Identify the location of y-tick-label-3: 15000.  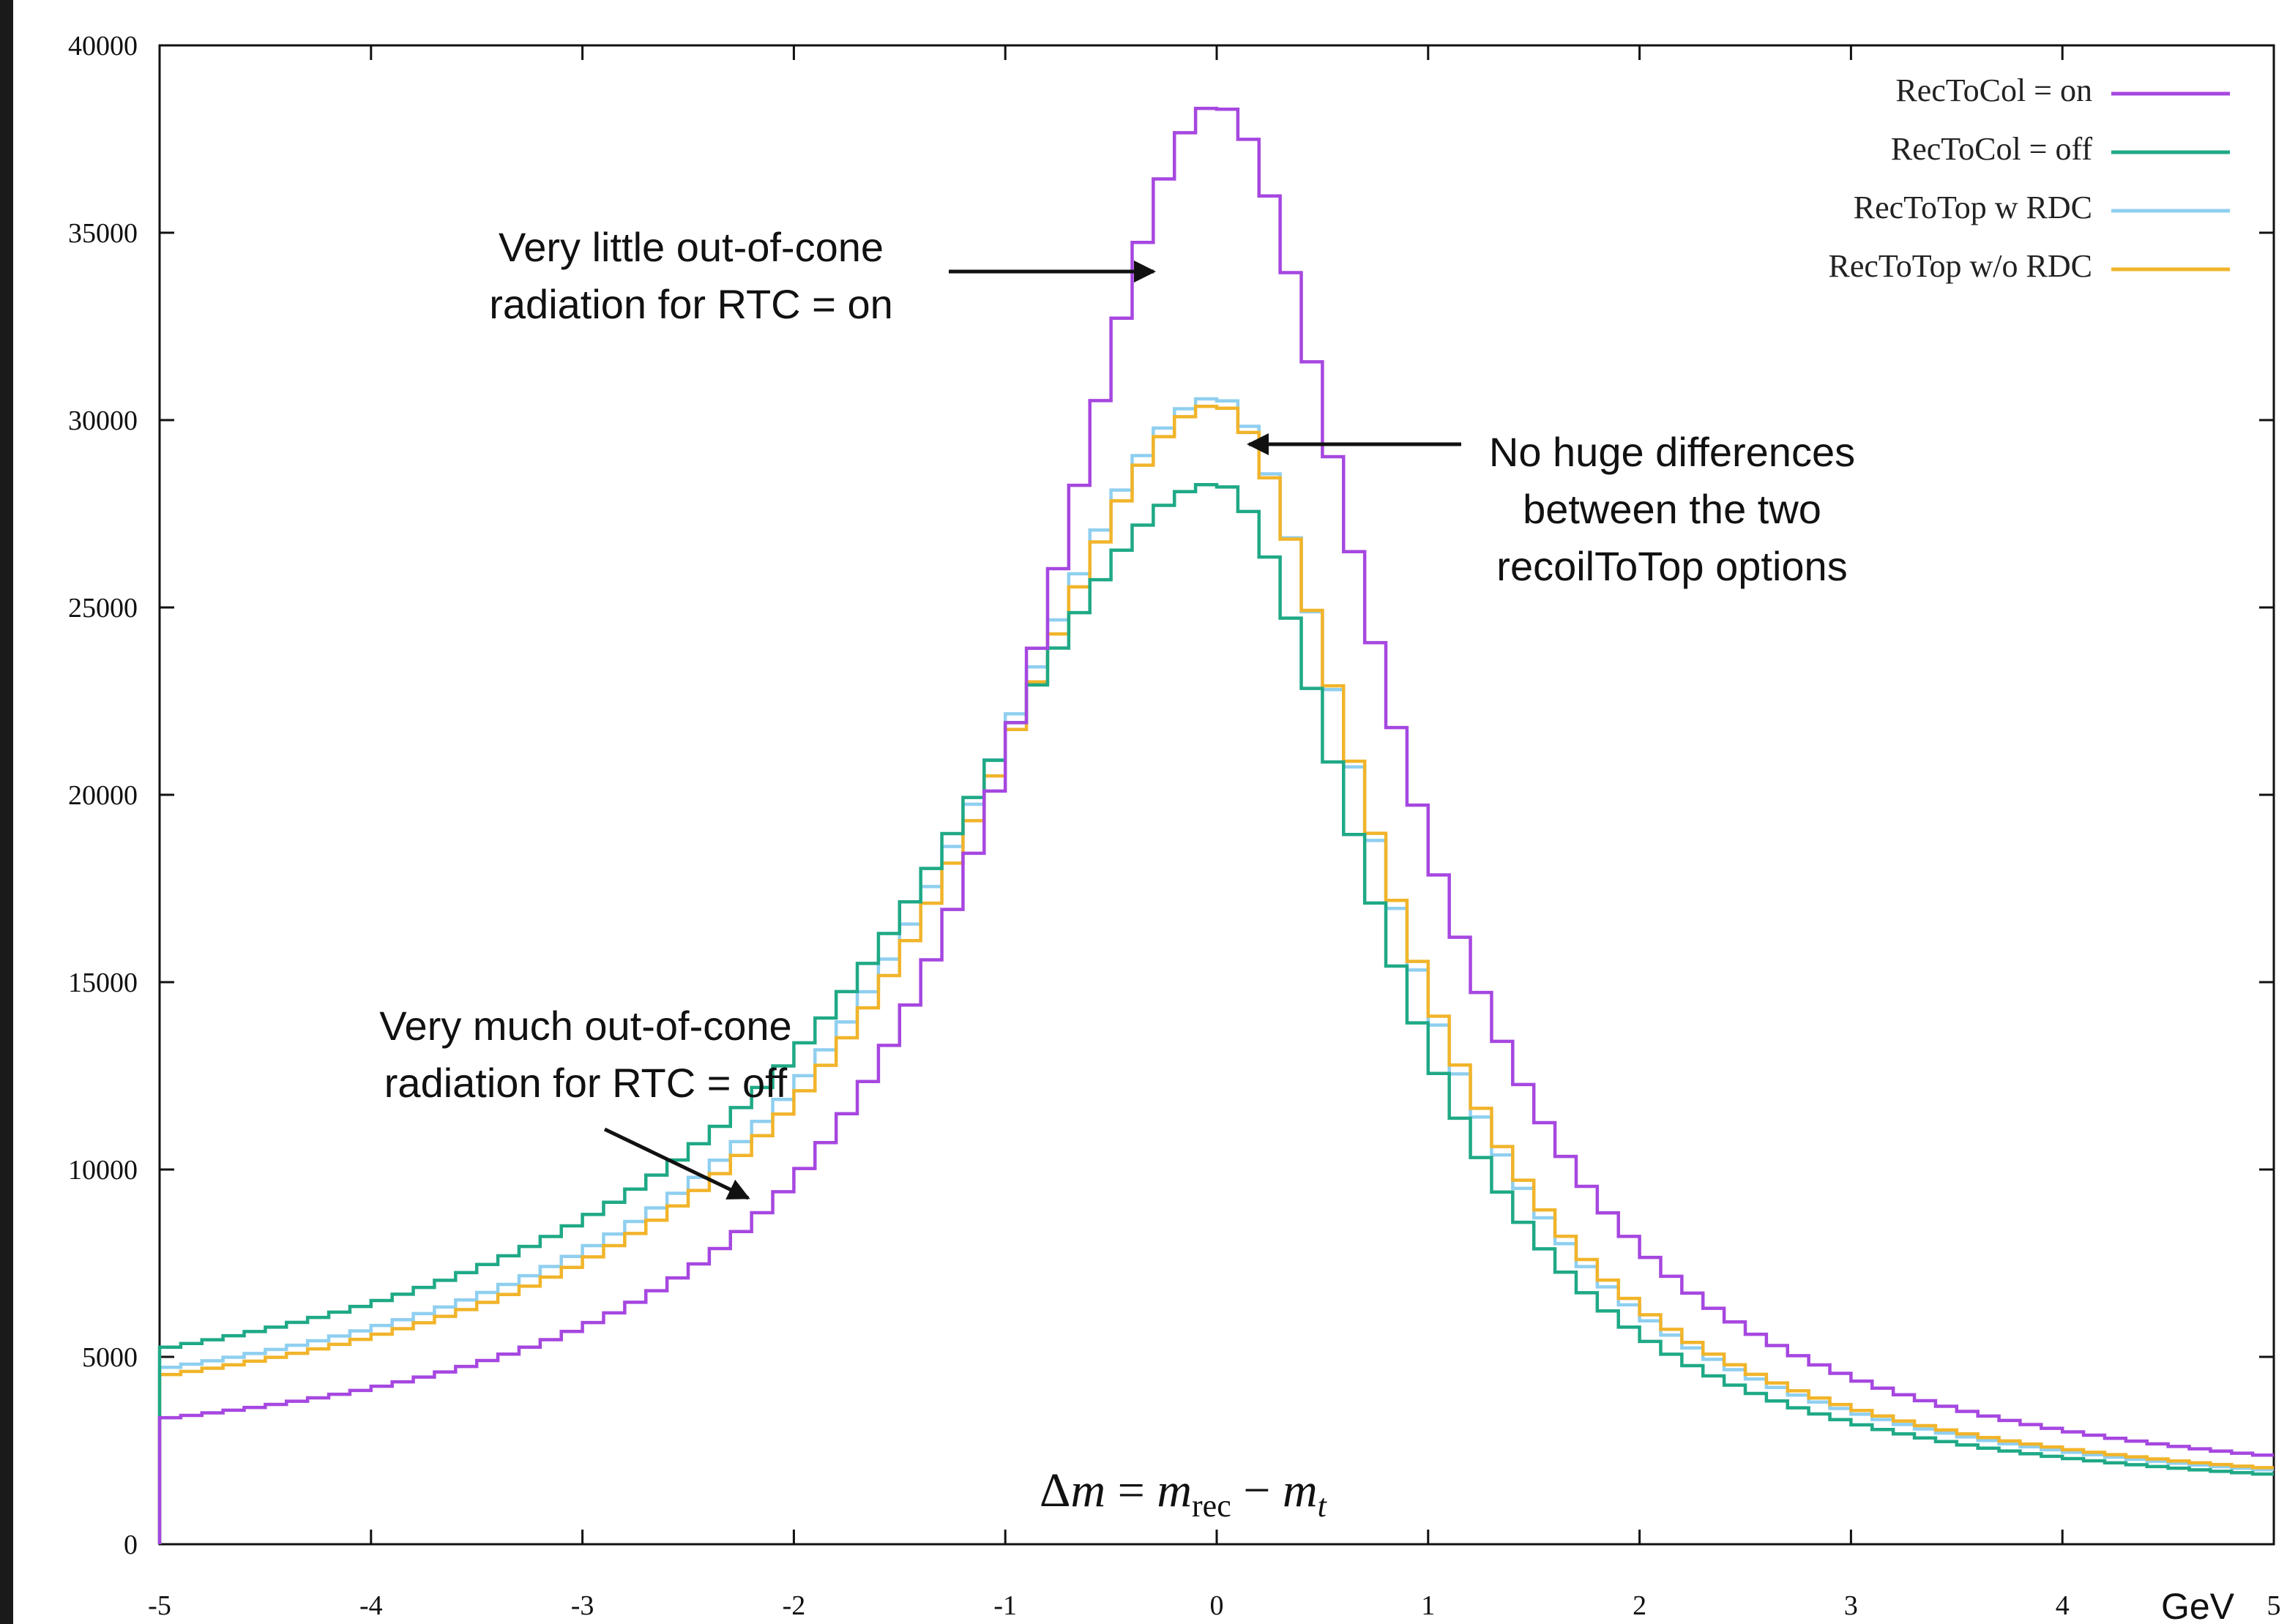
(103, 983).